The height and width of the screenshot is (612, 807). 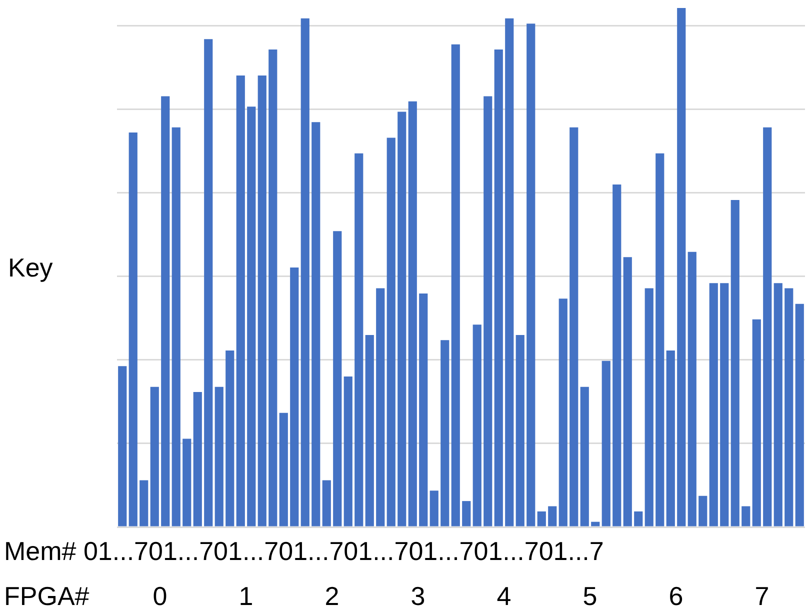 I want to click on text: 5, so click(x=590, y=596).